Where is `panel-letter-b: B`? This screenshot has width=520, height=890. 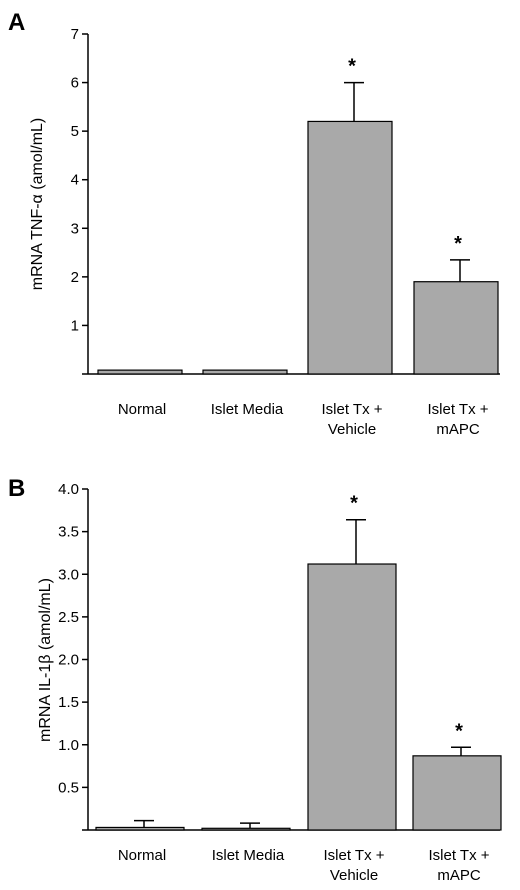
panel-letter-b: B is located at coordinates (16, 488).